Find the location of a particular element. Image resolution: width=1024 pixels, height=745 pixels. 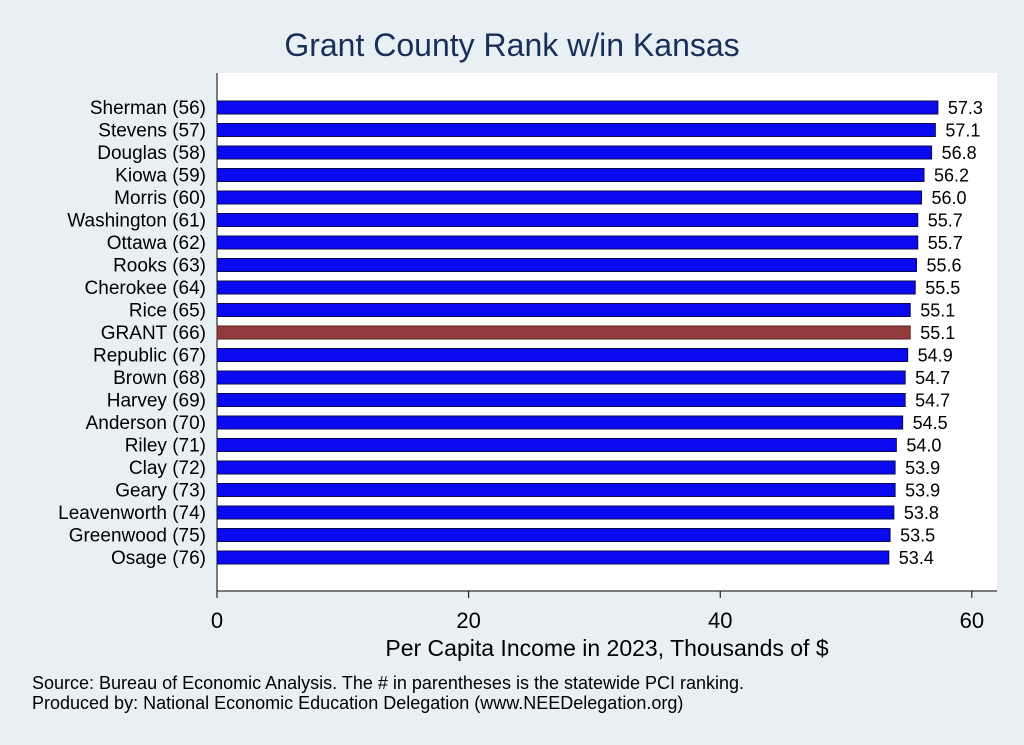

value-label: 55.6 is located at coordinates (943, 266).